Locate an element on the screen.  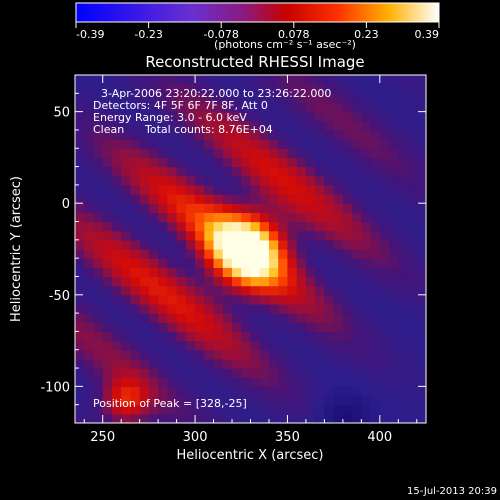
colorbar-ticks: -0.39 -0.23 -0.078 0.078 0.23 0.39 is located at coordinates (257, 31).